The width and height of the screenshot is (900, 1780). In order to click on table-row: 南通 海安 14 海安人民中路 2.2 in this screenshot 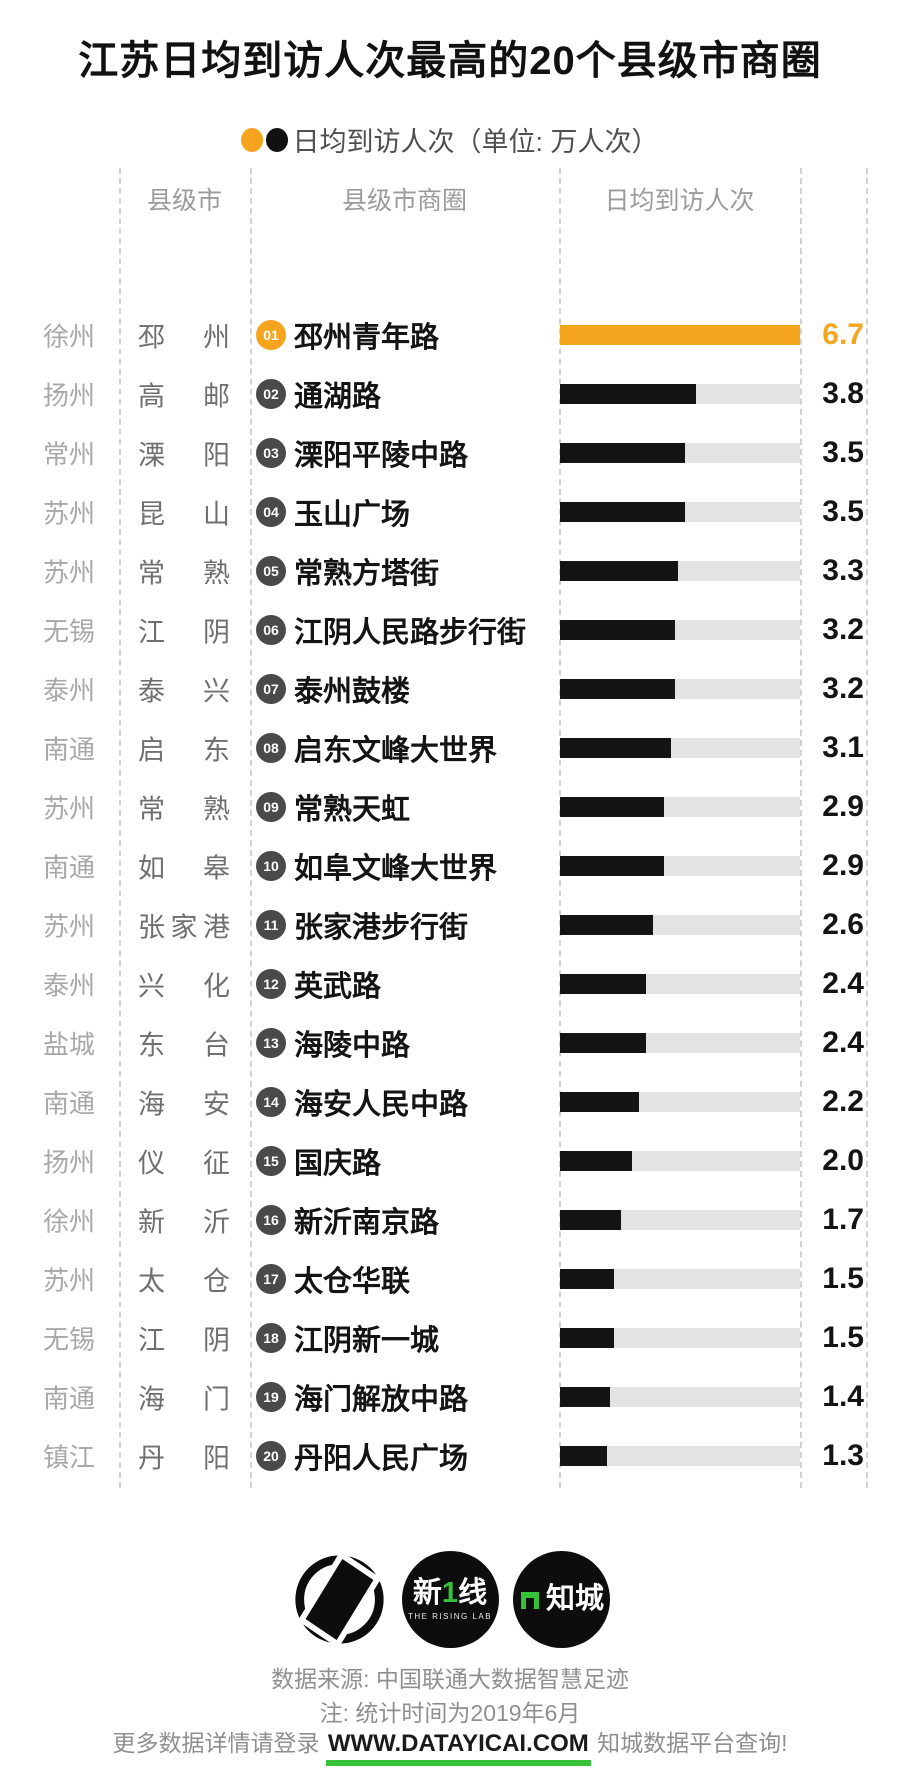, I will do `click(450, 1102)`.